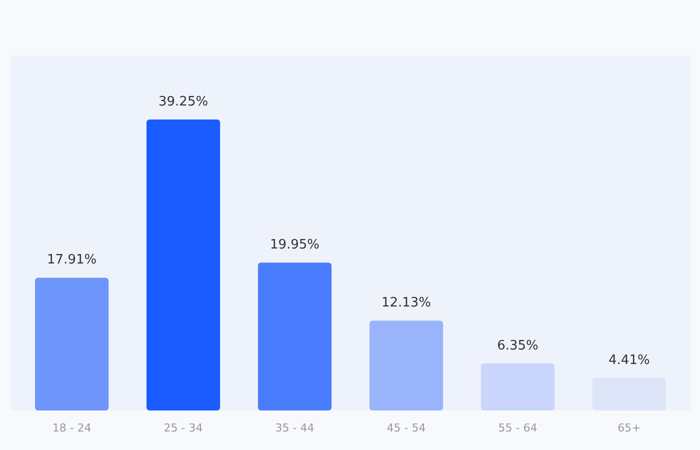 This screenshot has height=450, width=700. What do you see at coordinates (183, 102) in the screenshot?
I see `data-label: 39.25%` at bounding box center [183, 102].